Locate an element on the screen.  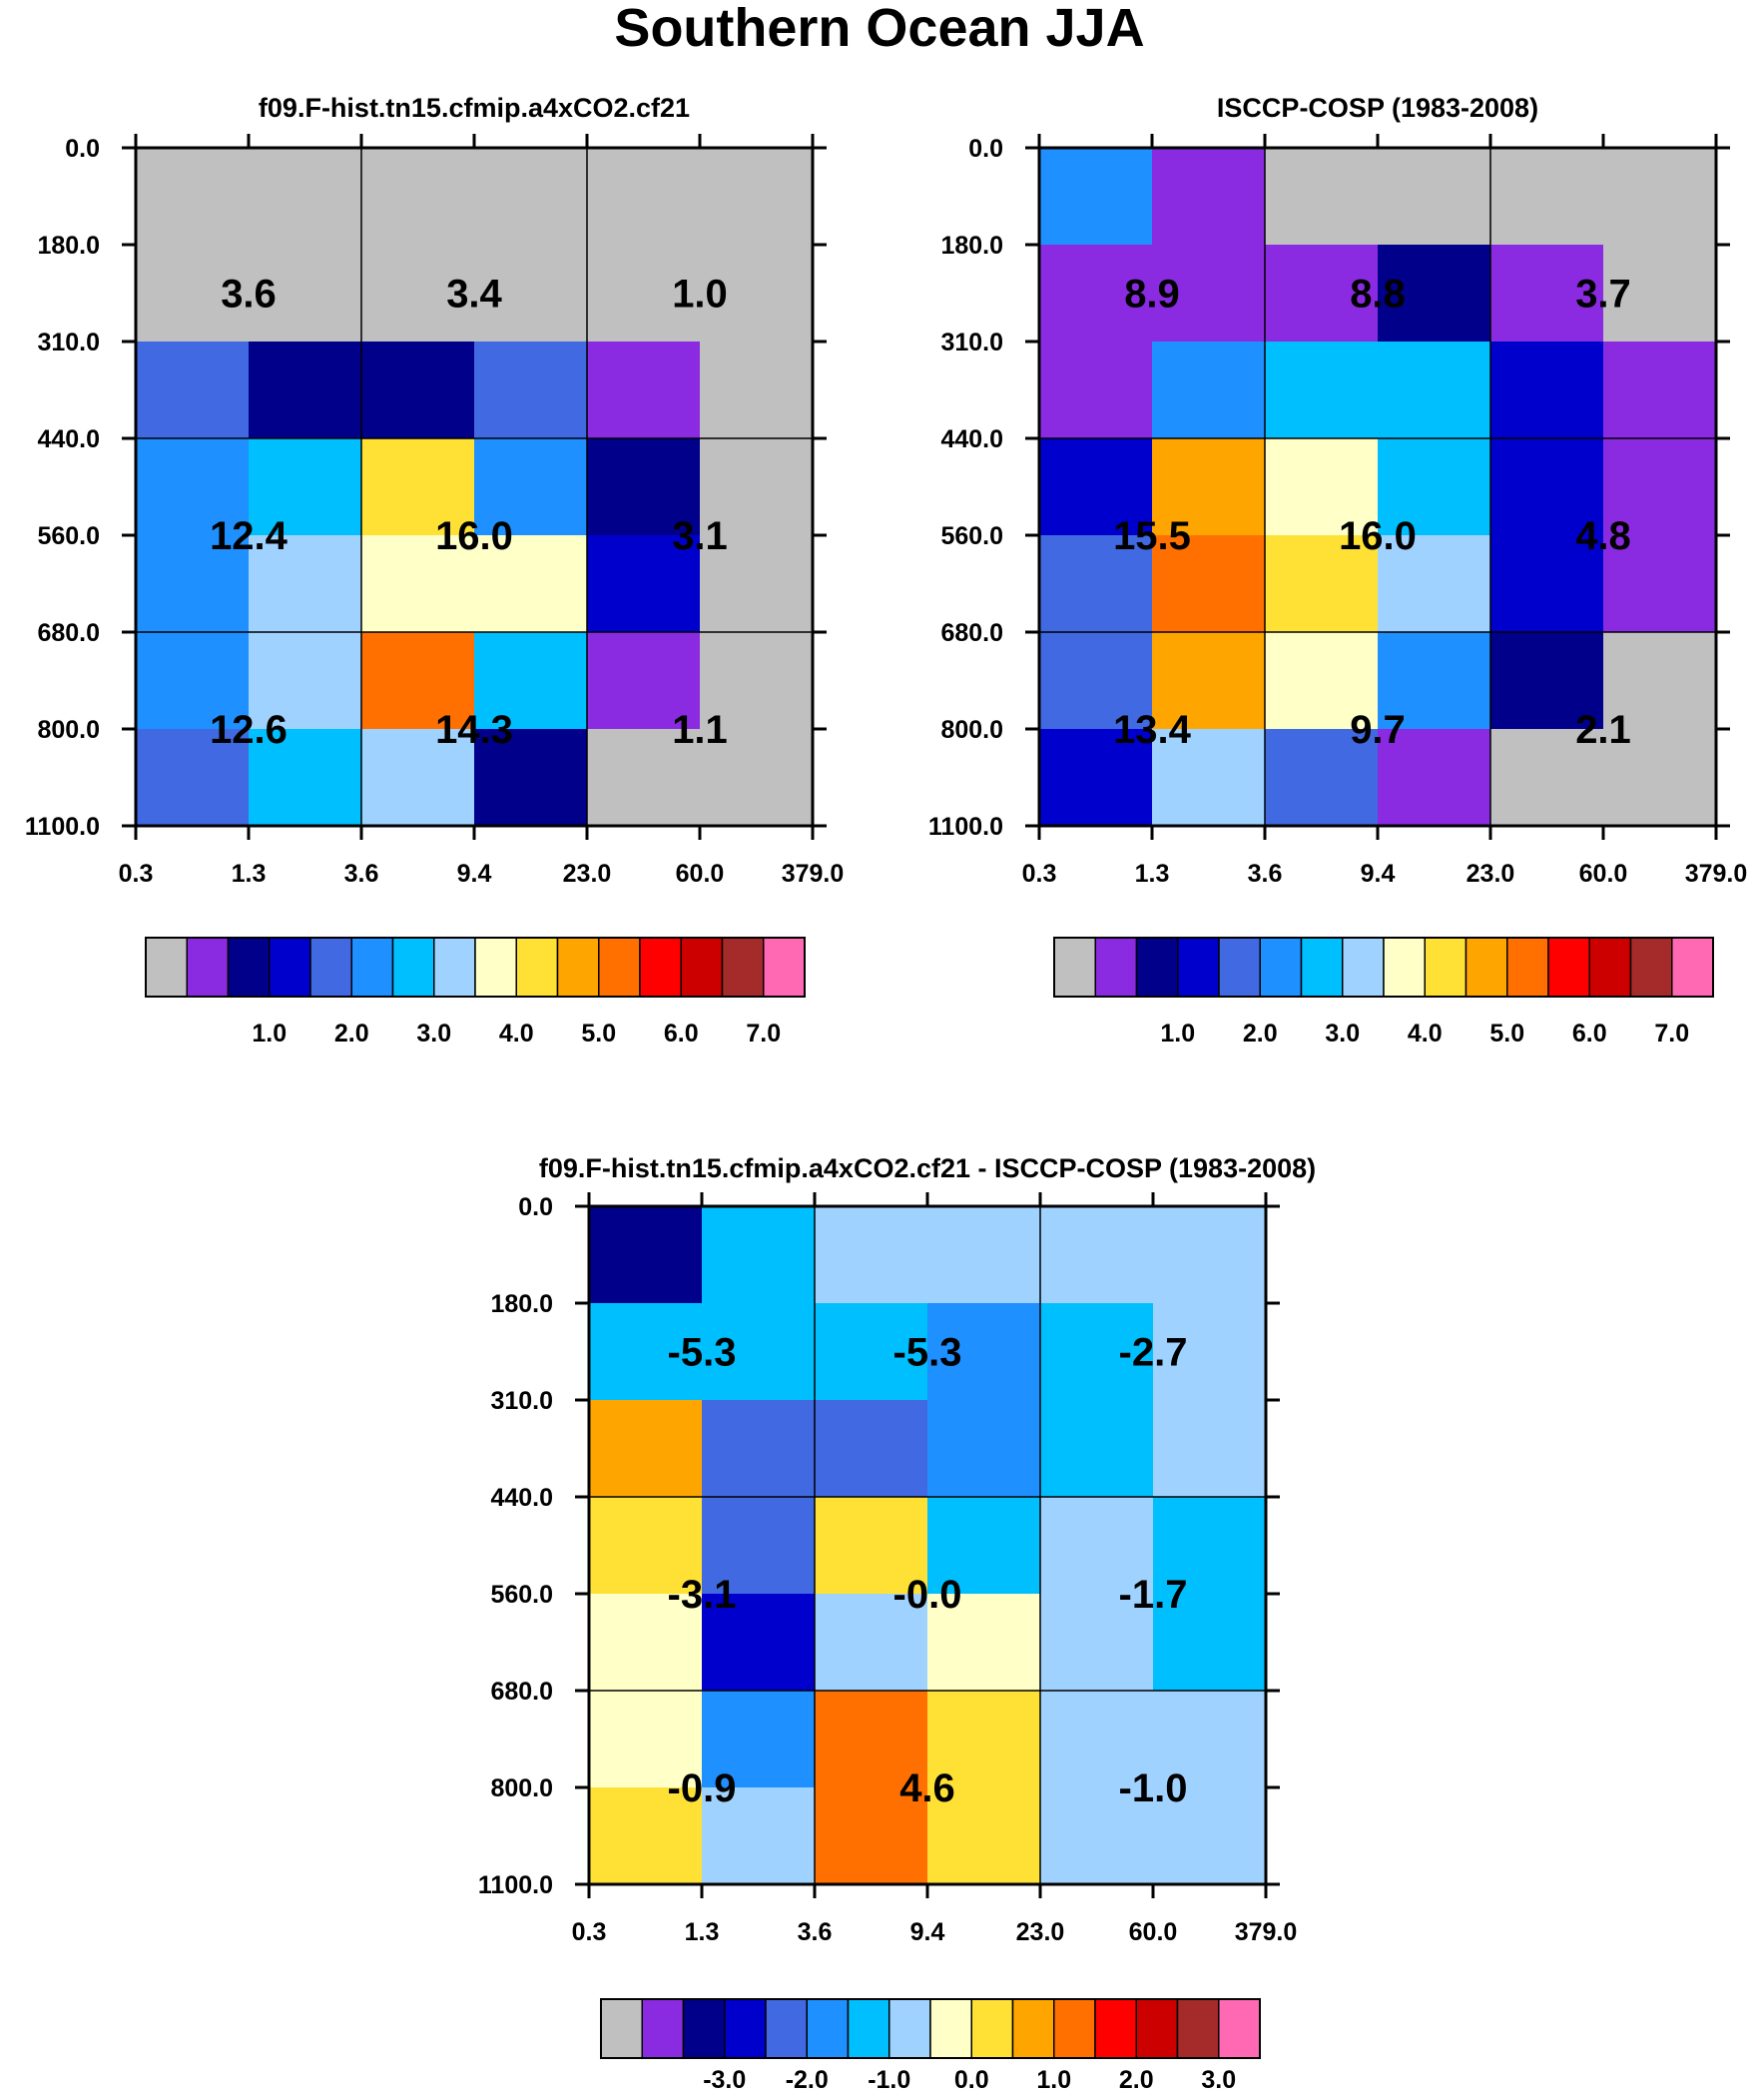
x-tick-label: 60.0 is located at coordinates (1153, 1932).